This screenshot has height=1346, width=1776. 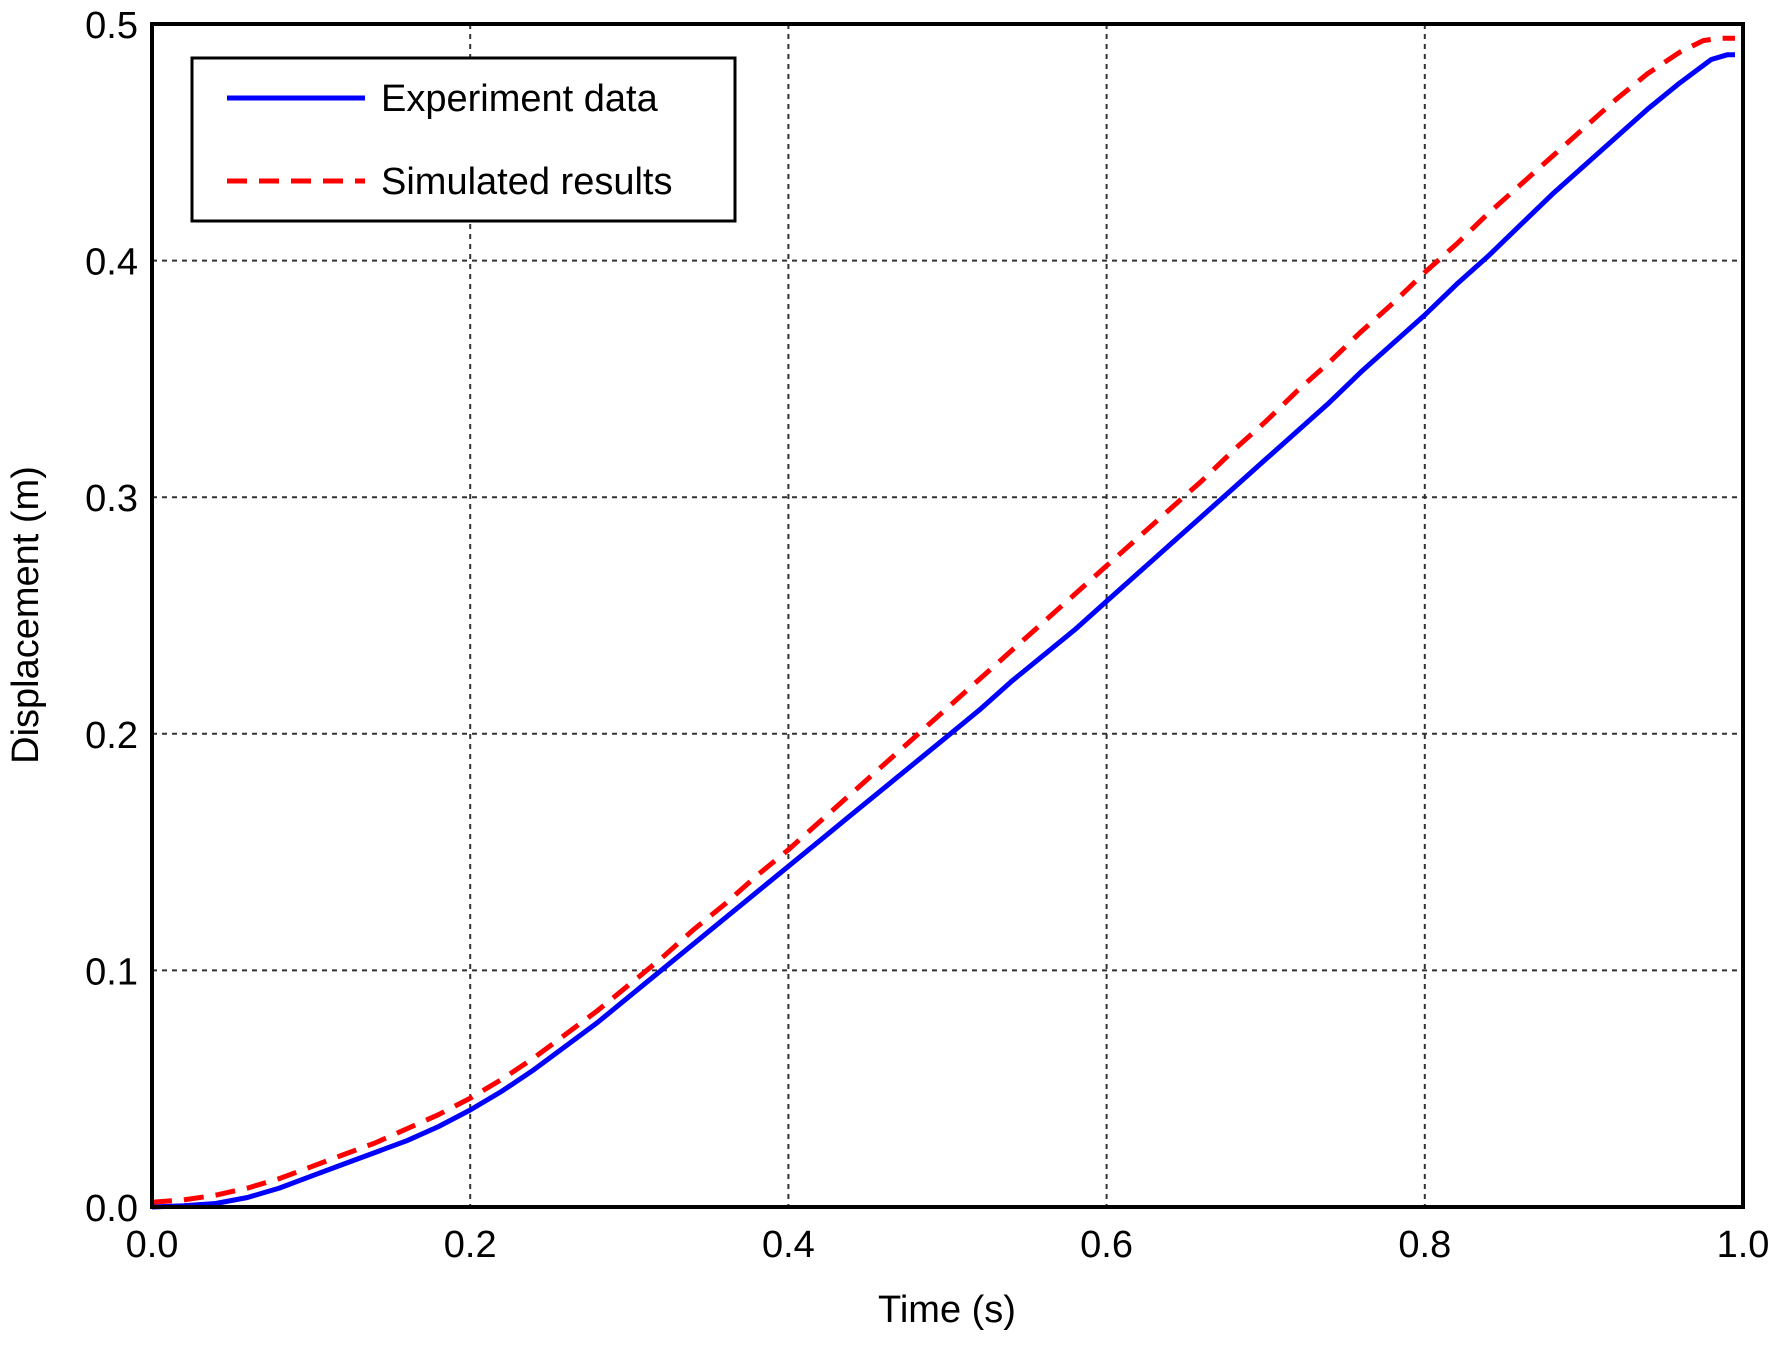 I want to click on y-tick-label: 0.1, so click(x=111, y=972).